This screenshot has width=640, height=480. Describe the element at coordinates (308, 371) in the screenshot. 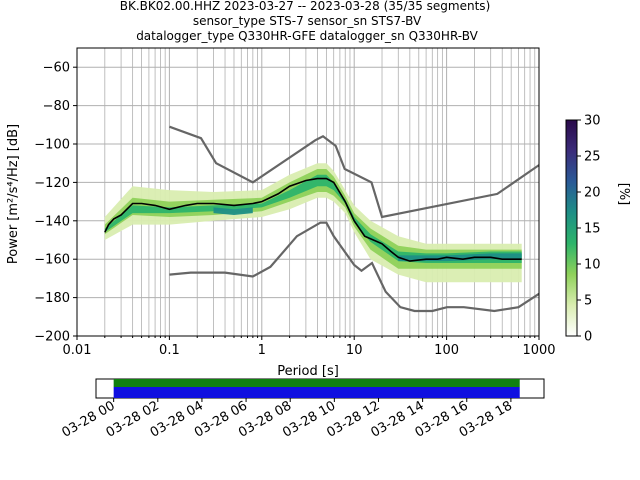

I see `x-axis-label: Period [s]` at that location.